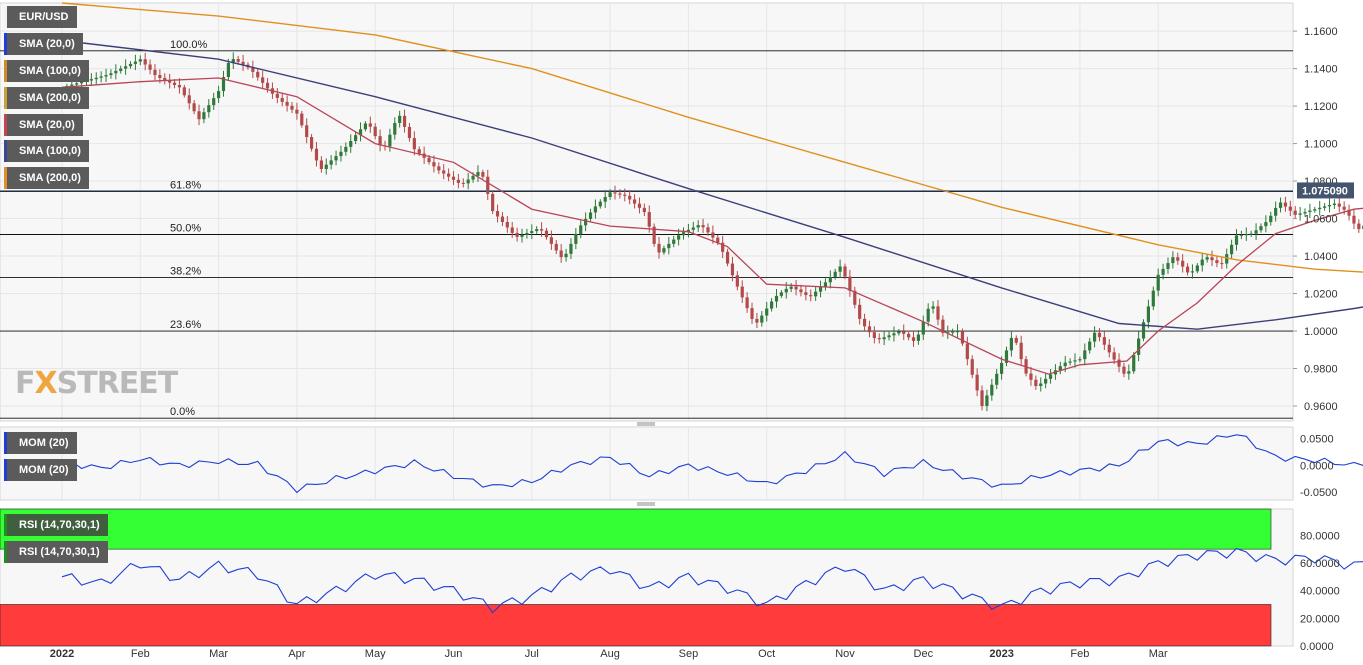 This screenshot has width=1363, height=665. Describe the element at coordinates (454, 654) in the screenshot. I see `x-tick-label-5: Jun` at that location.